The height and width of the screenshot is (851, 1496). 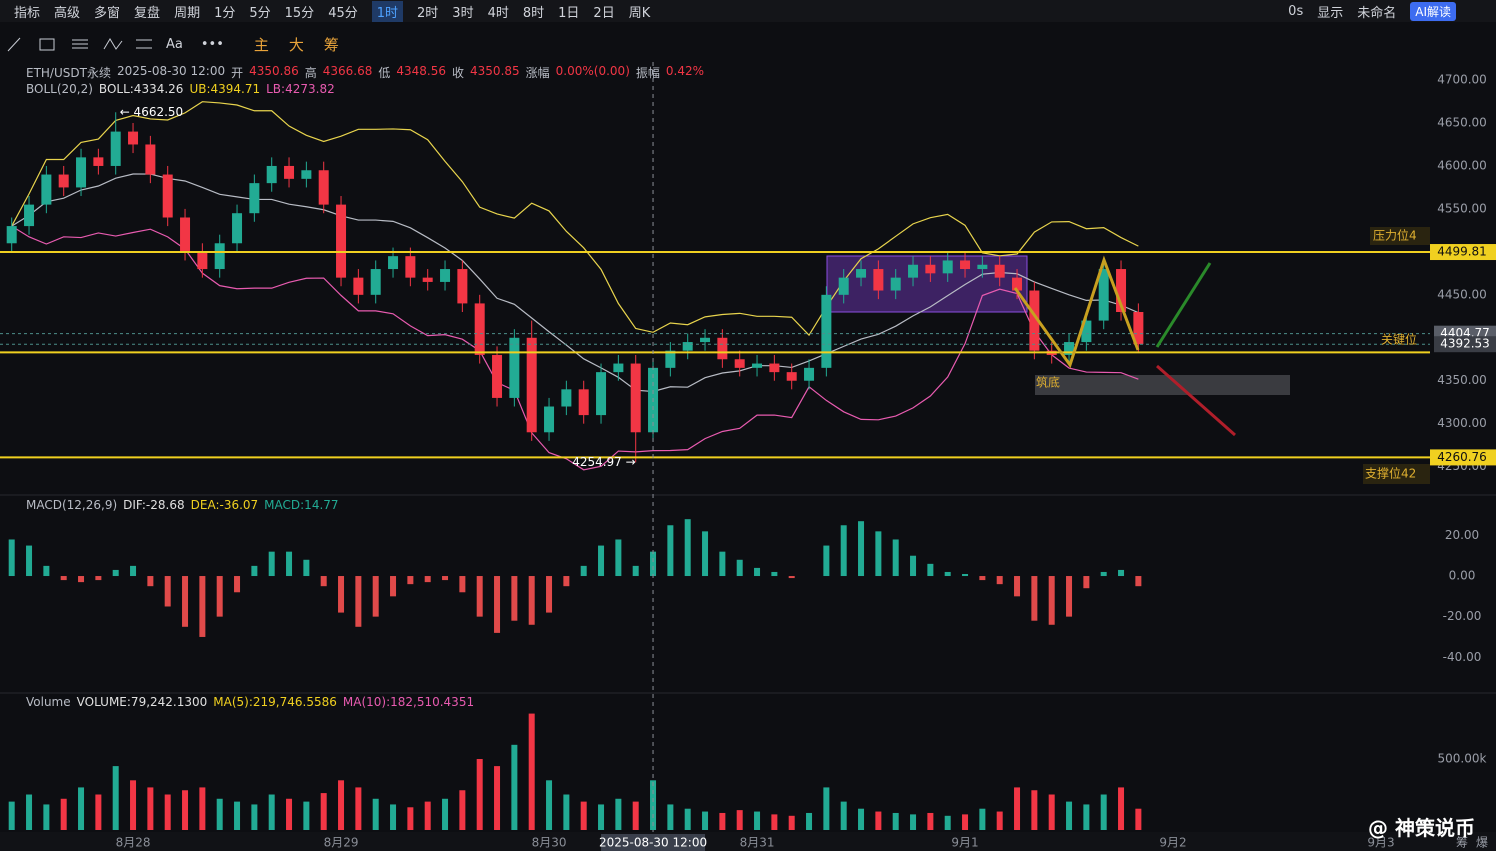 What do you see at coordinates (1377, 13) in the screenshot?
I see `right-item: 未命名` at bounding box center [1377, 13].